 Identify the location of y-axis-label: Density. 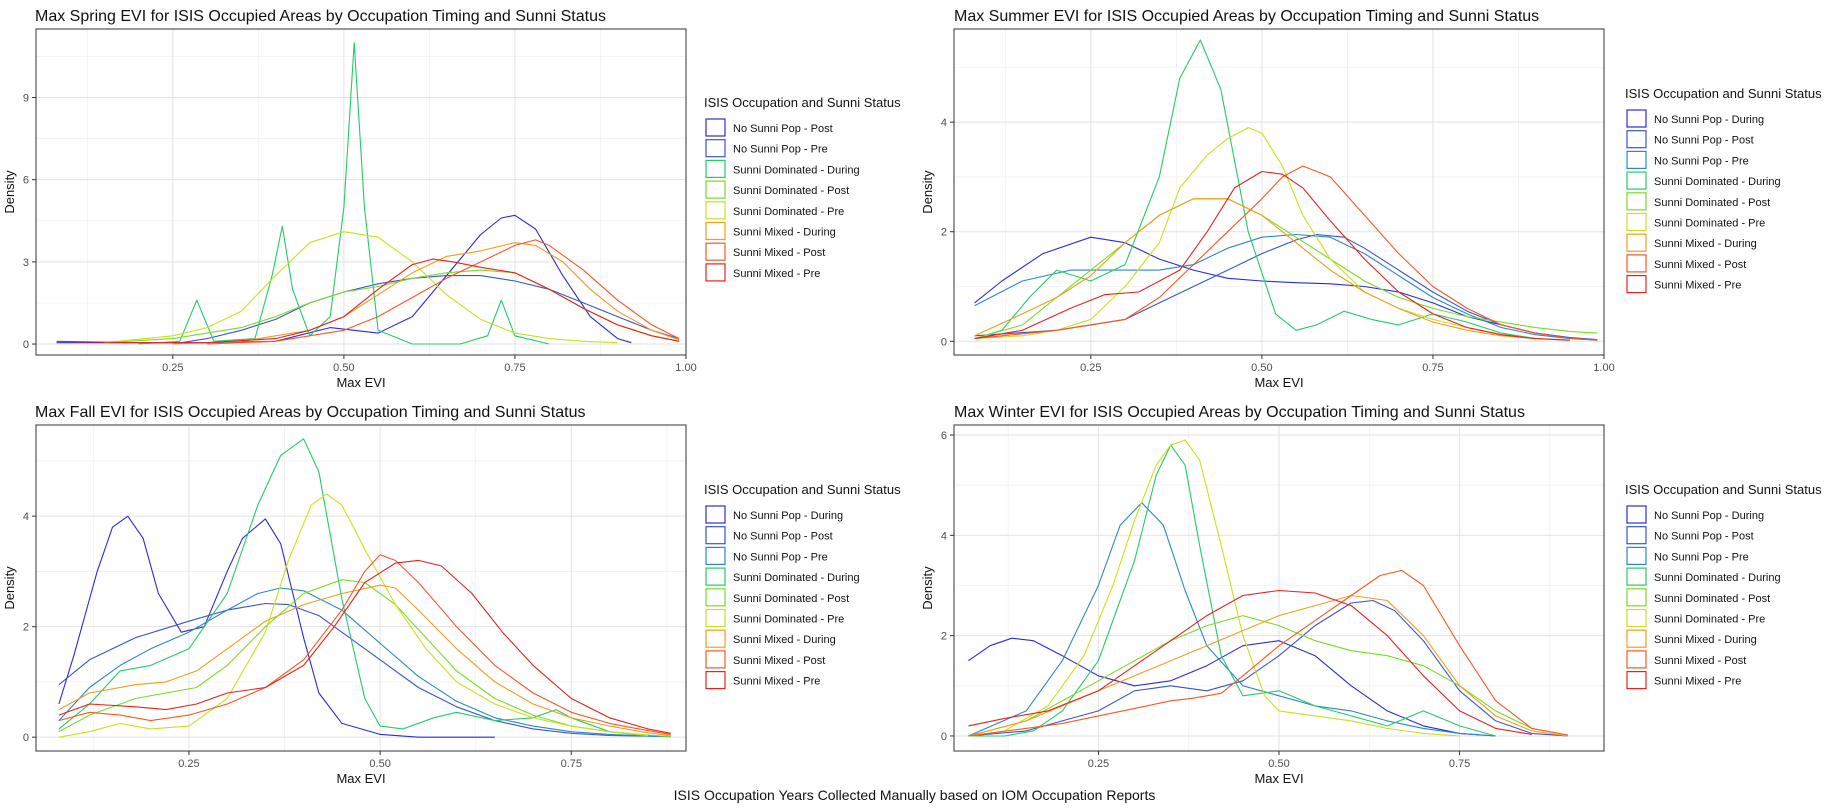
(927, 588).